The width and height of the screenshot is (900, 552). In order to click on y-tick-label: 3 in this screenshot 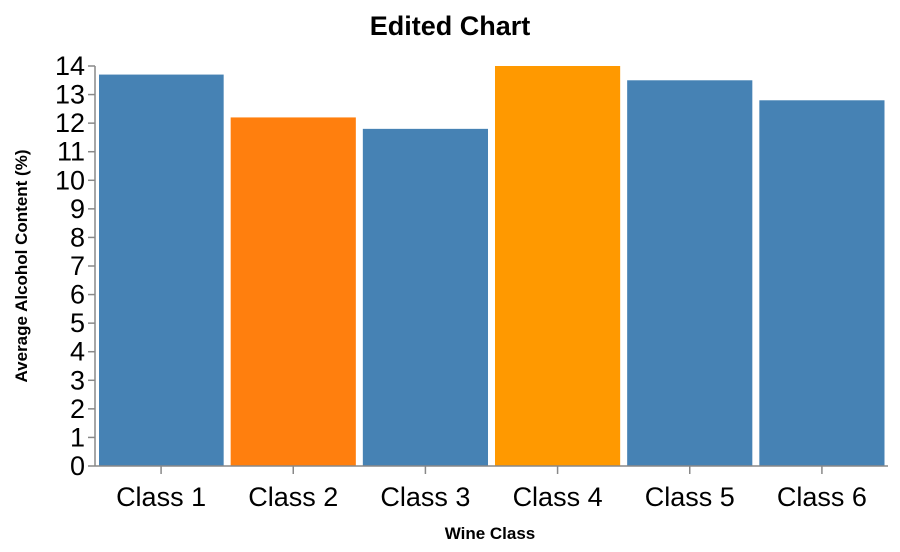, I will do `click(77, 380)`.